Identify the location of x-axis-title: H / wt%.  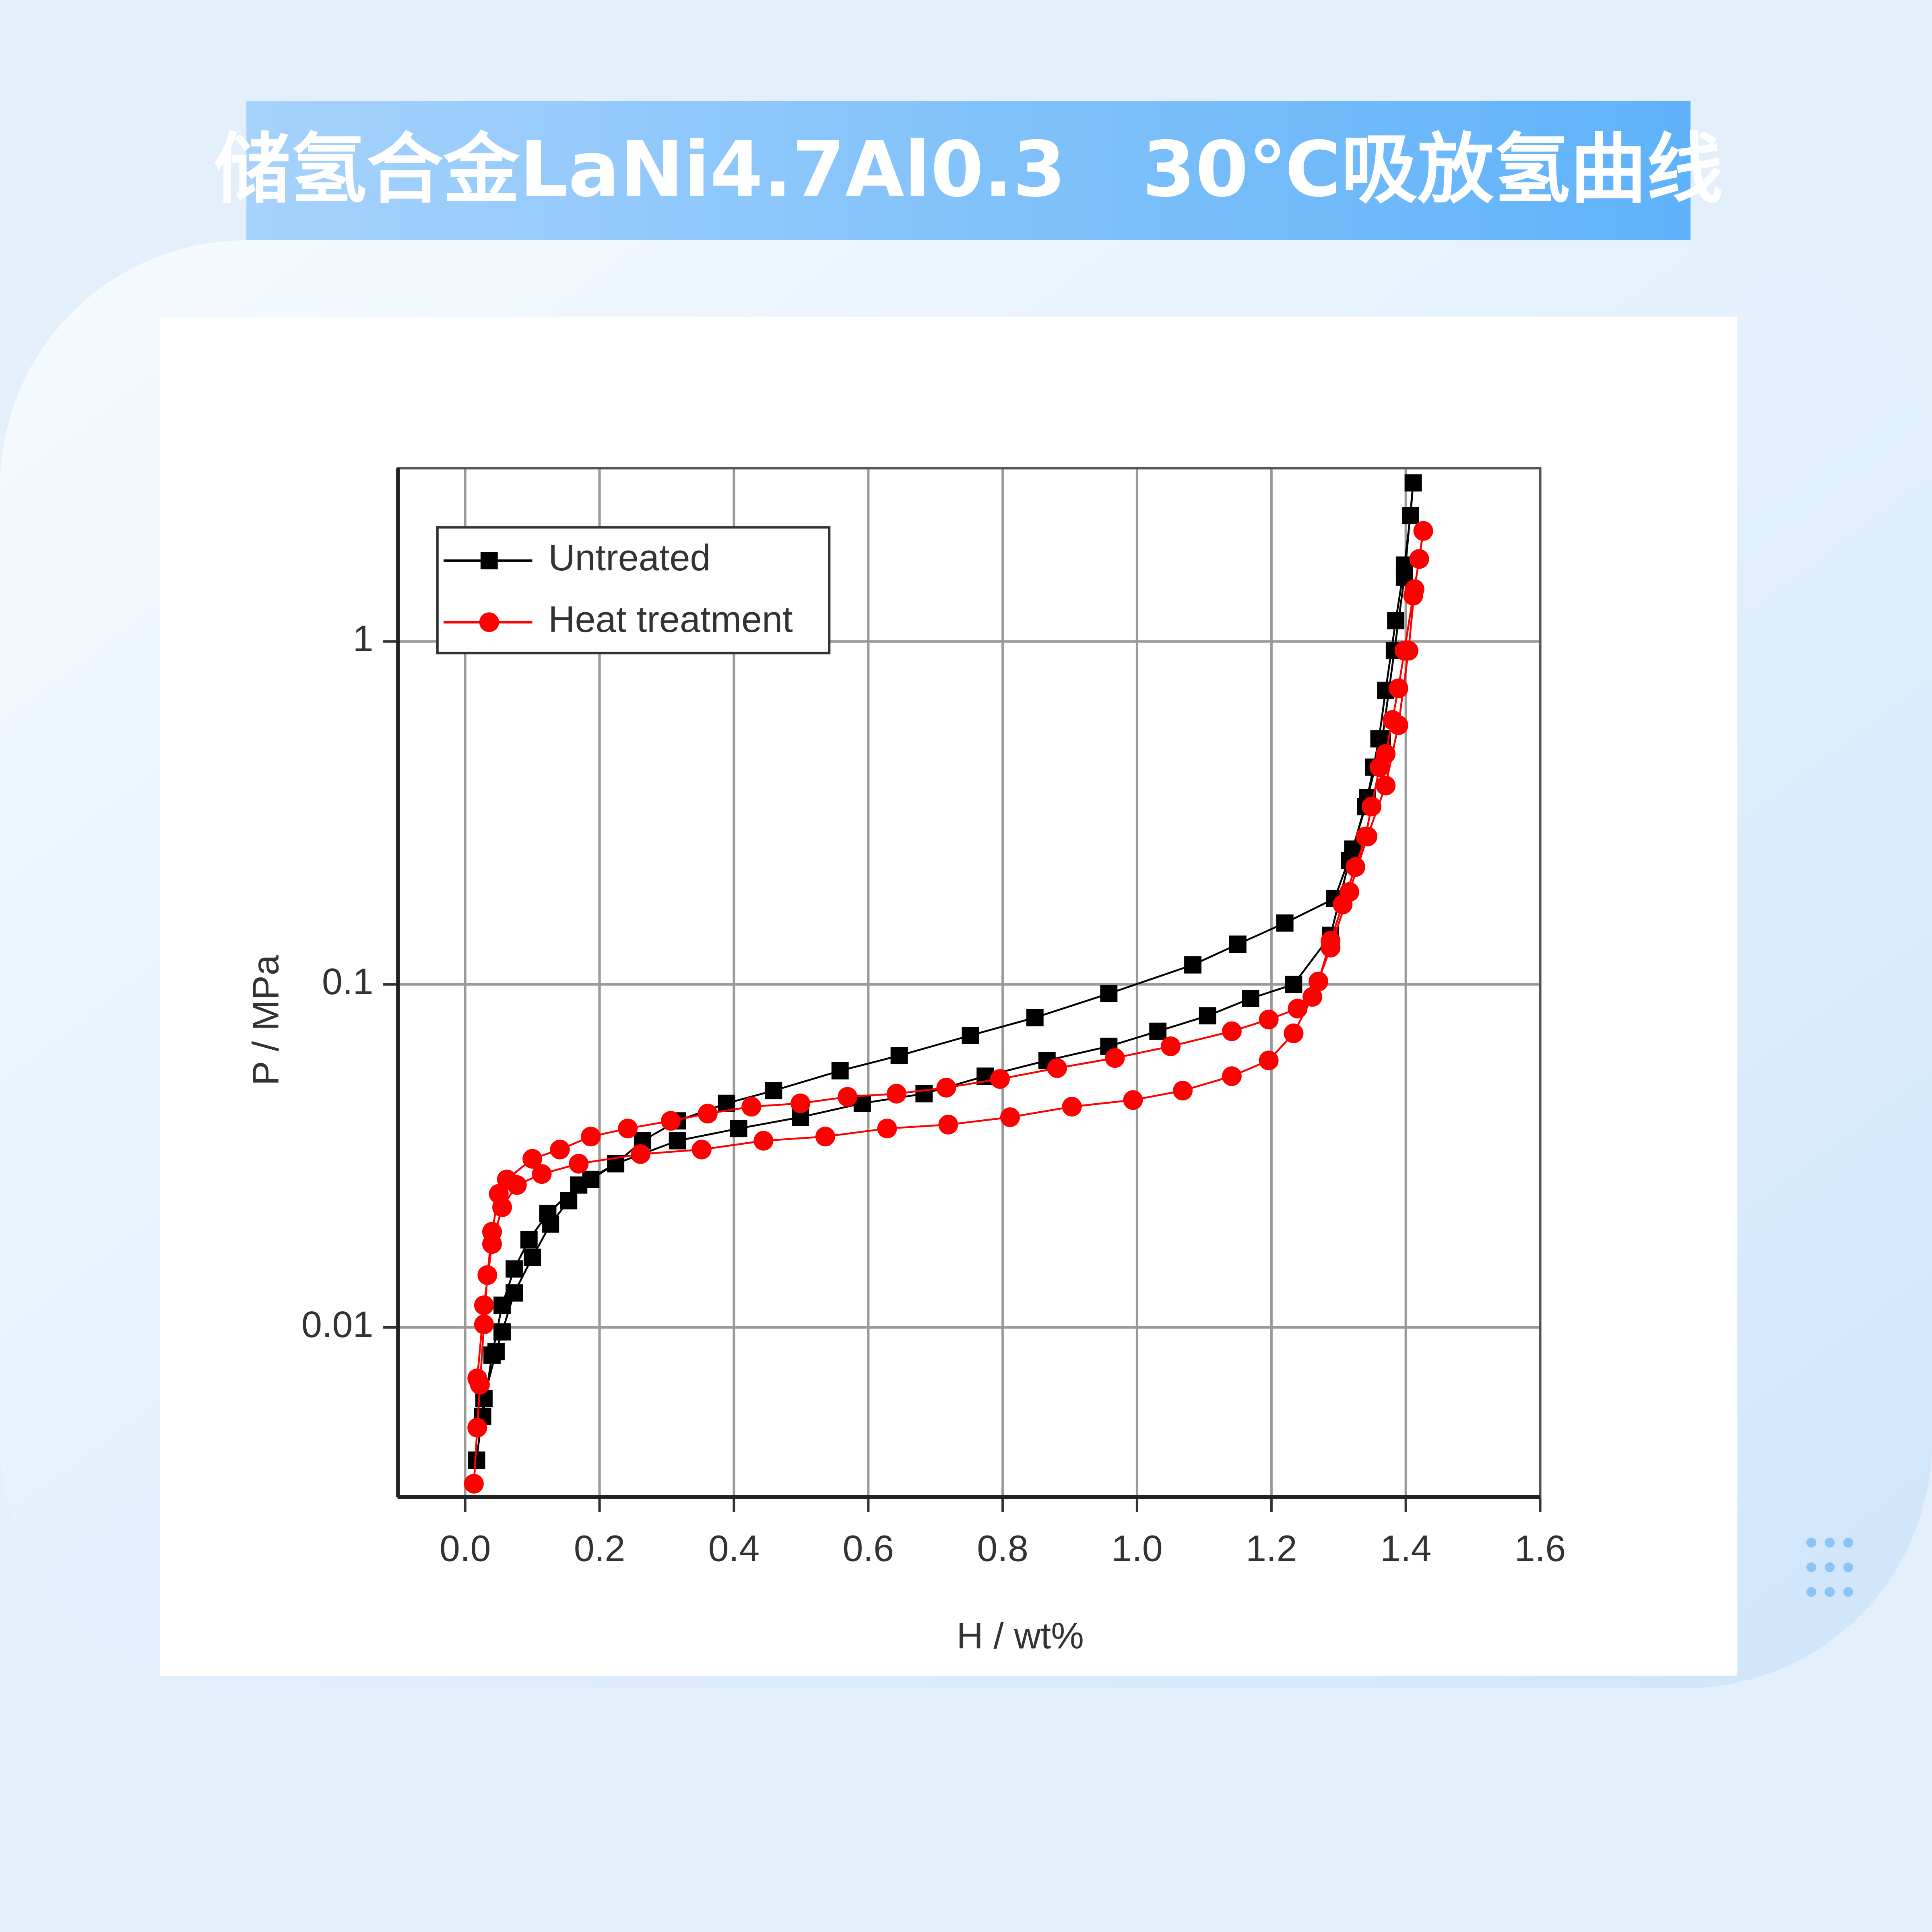
(1020, 1636).